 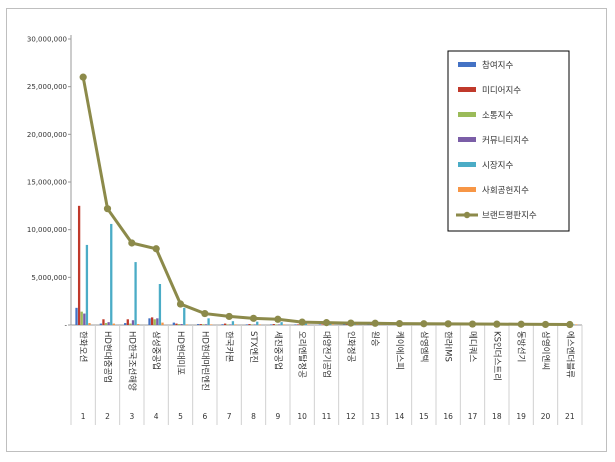 I want to click on x-category-label: 케이에스피, so click(x=399, y=350).